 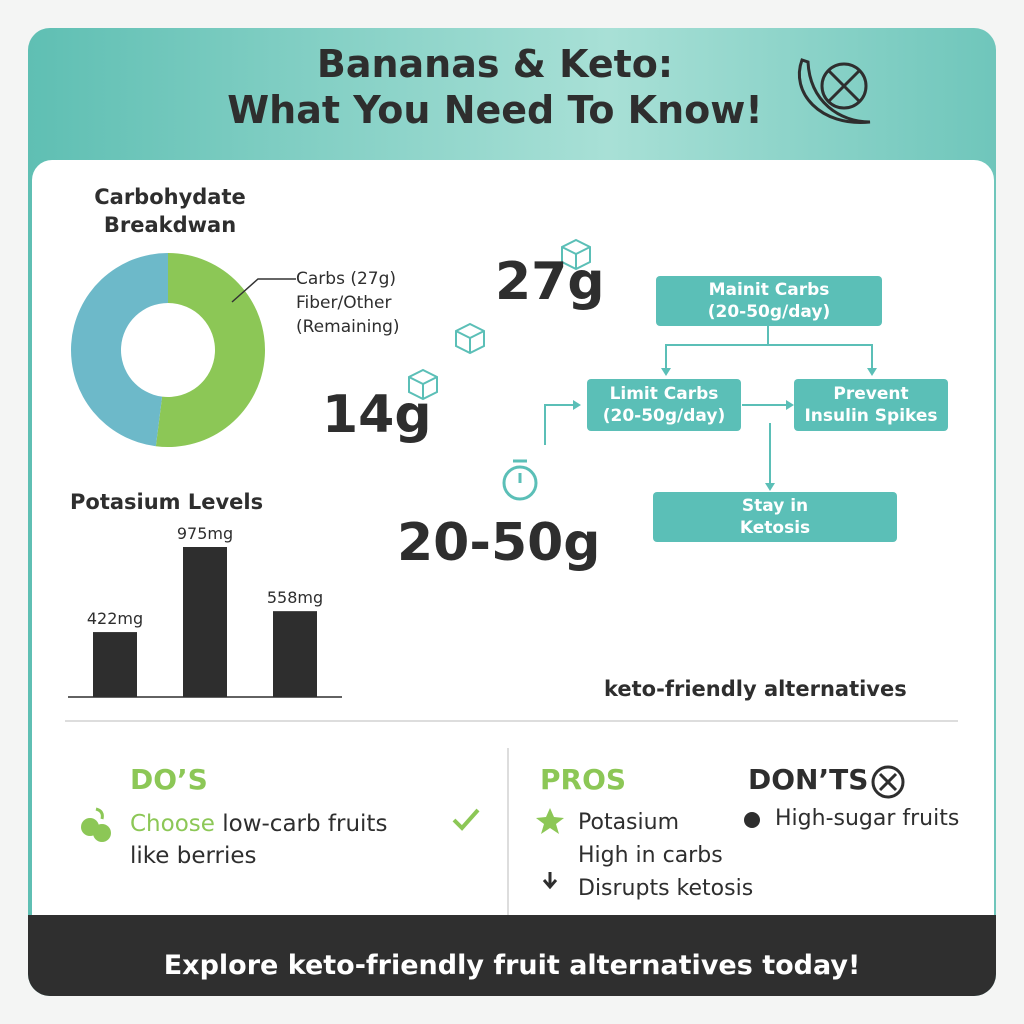 I want to click on title: Bananas & Keto: What You Need To Know!, so click(x=495, y=87).